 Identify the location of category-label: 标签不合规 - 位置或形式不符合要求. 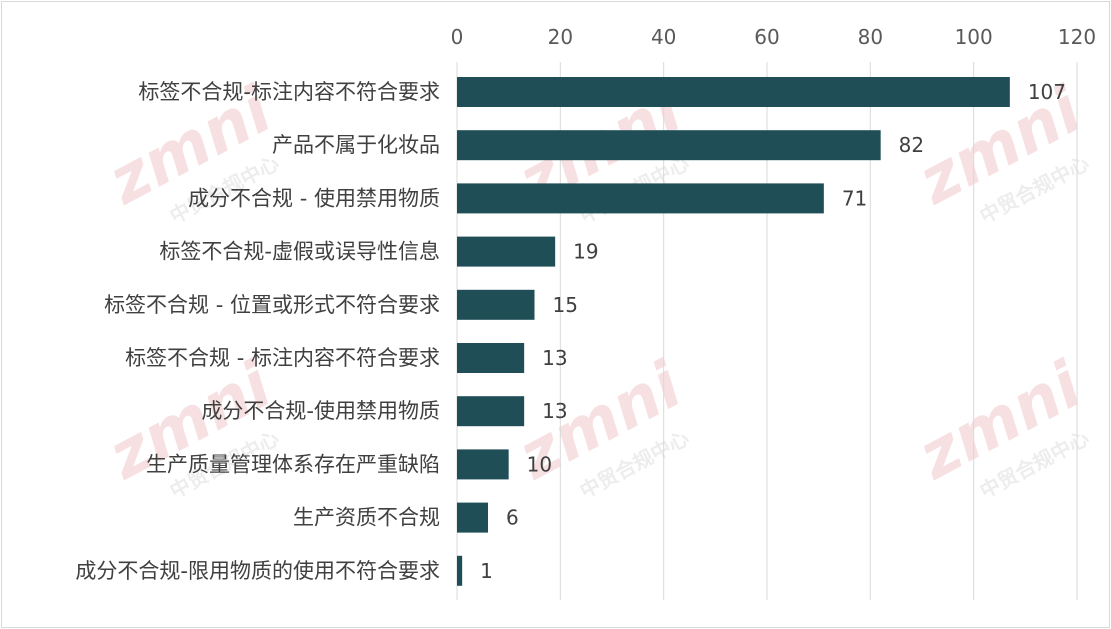
(272, 305).